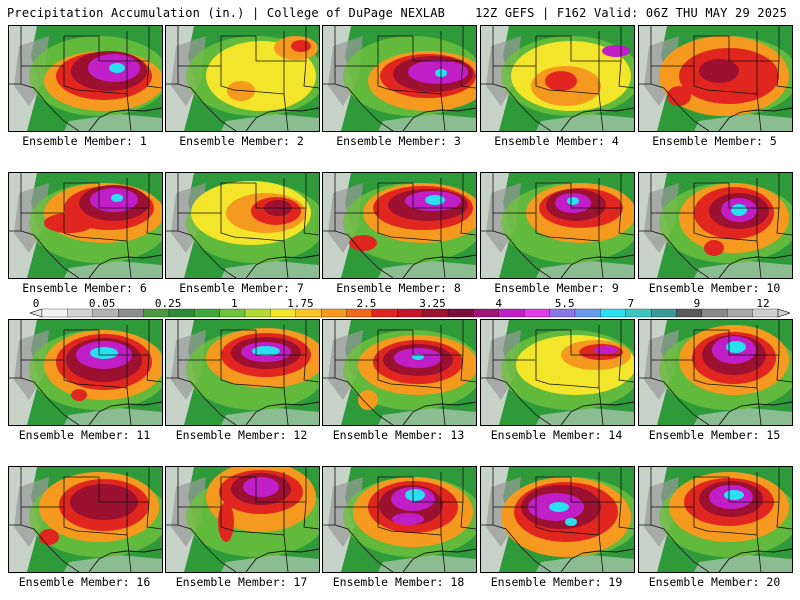  Describe the element at coordinates (556, 288) in the screenshot. I see `ensemble-member-label: Ensemble Member: 9` at that location.